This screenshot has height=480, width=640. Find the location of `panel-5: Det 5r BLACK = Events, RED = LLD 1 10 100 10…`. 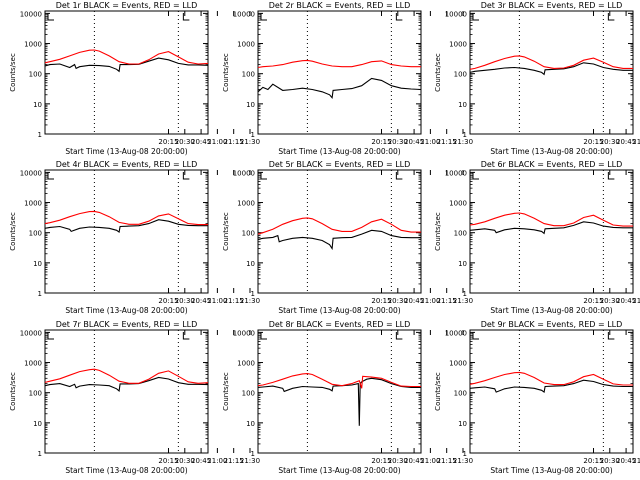

panel-5: Det 5r BLACK = Events, RED = LLD 1 10 100 10… is located at coordinates (347, 237).